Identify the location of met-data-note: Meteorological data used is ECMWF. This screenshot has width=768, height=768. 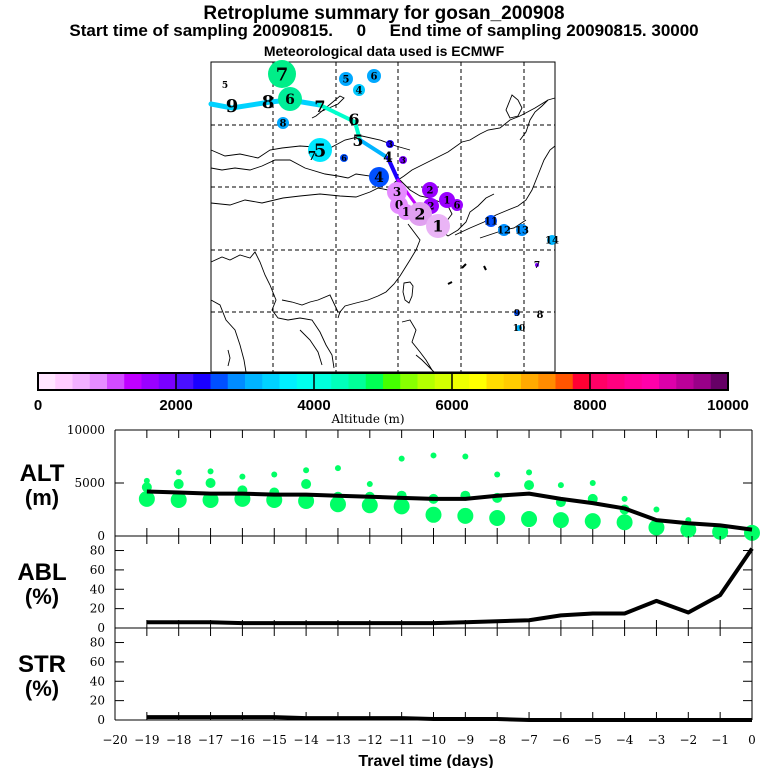
(384, 51).